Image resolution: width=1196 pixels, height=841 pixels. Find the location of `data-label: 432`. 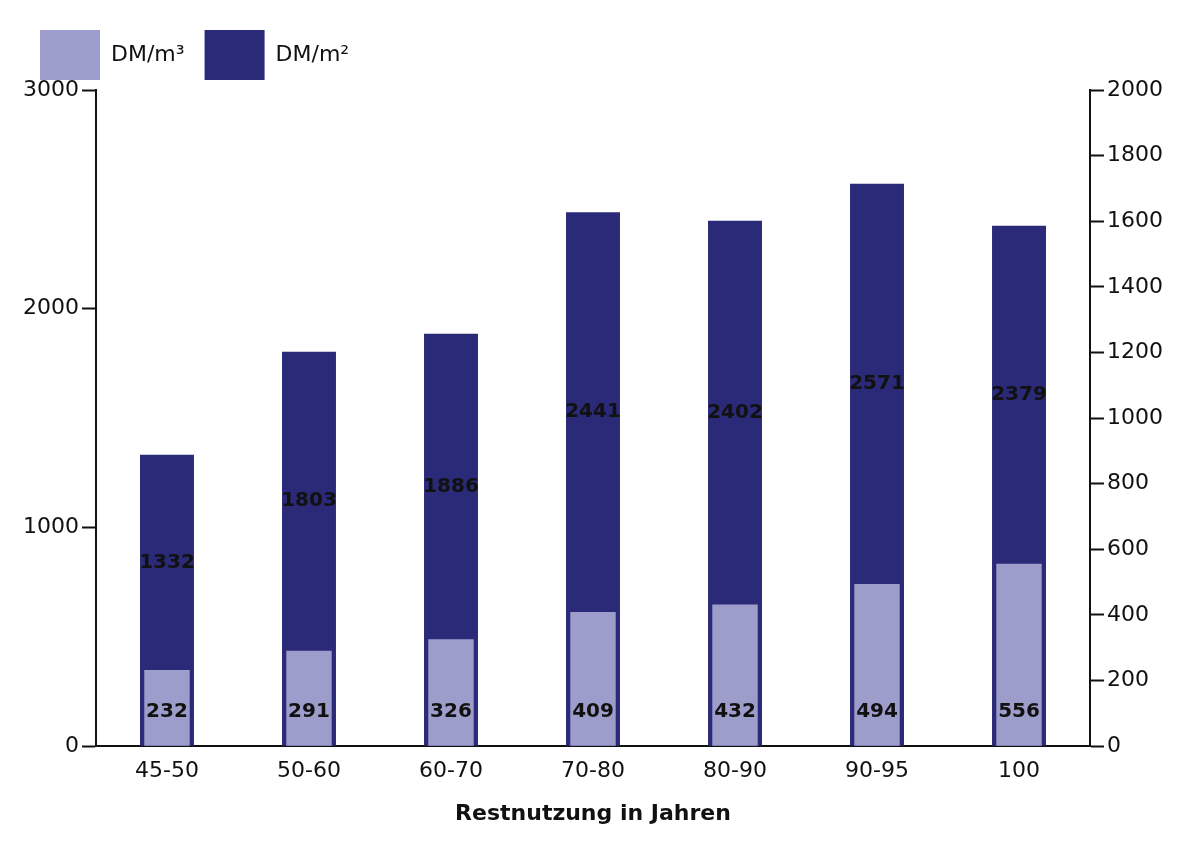

data-label: 432 is located at coordinates (735, 709).